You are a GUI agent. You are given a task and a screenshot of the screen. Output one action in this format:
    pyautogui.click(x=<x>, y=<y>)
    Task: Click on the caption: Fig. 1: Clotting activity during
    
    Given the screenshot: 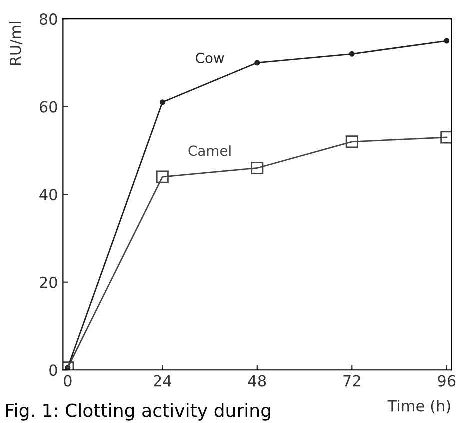 What is the action you would take?
    pyautogui.click(x=138, y=412)
    